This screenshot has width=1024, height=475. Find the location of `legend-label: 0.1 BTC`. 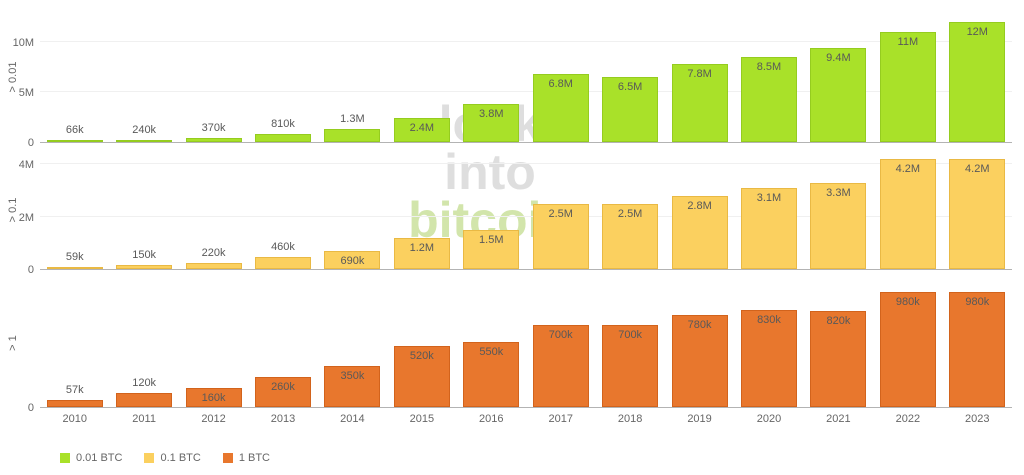

legend-label: 0.1 BTC is located at coordinates (180, 458).